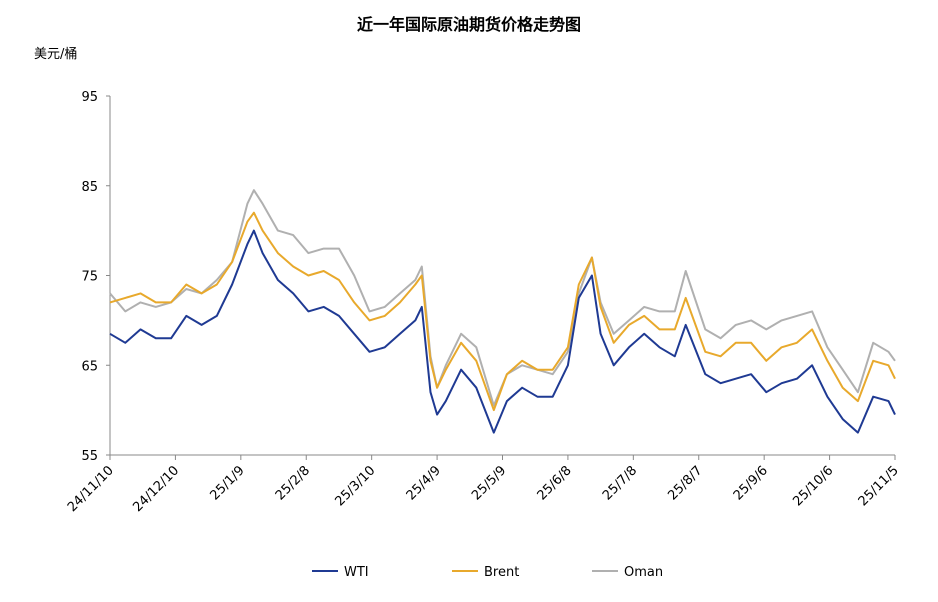  Describe the element at coordinates (813, 486) in the screenshot. I see `x-tick-label: 25/10/6` at that location.